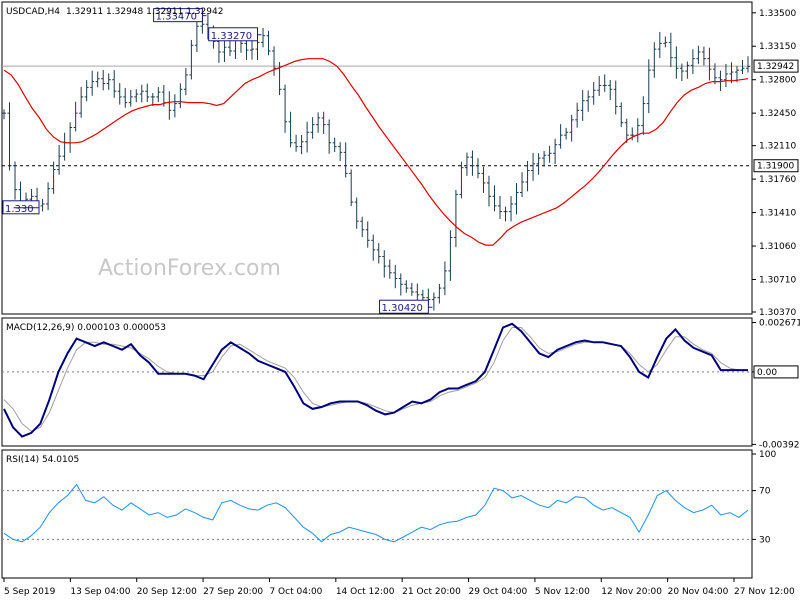 The height and width of the screenshot is (600, 800). I want to click on rsi-y-tick-label: 70, so click(765, 492).